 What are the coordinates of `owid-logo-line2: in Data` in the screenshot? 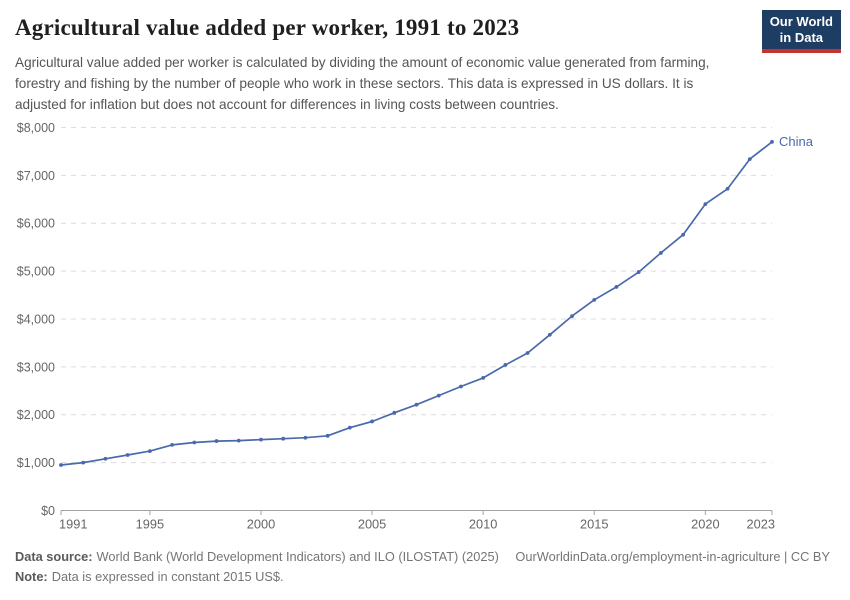 It's located at (801, 37).